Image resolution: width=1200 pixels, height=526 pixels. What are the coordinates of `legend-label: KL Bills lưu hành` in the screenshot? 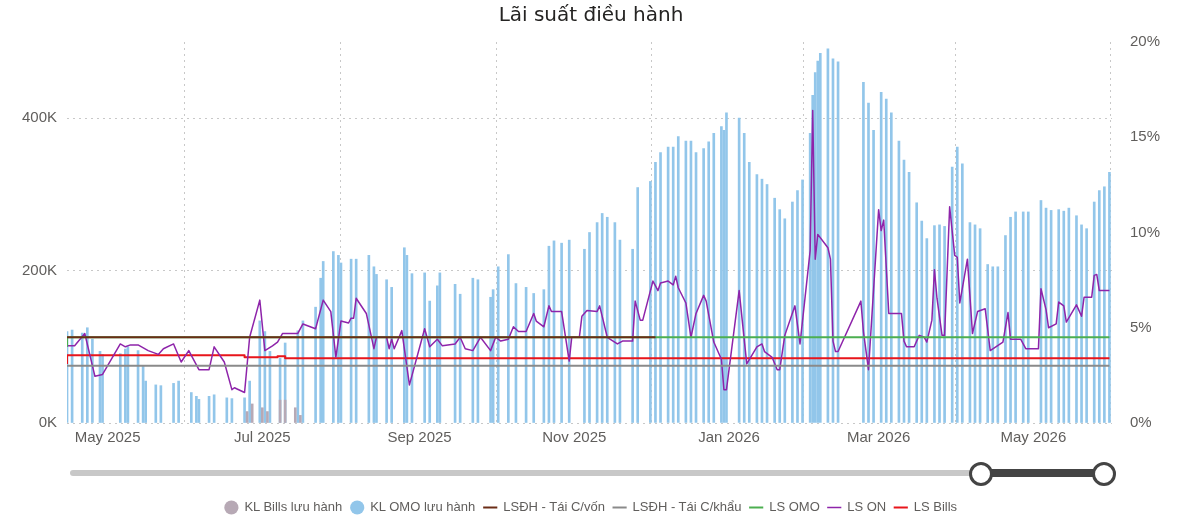 It's located at (293, 507).